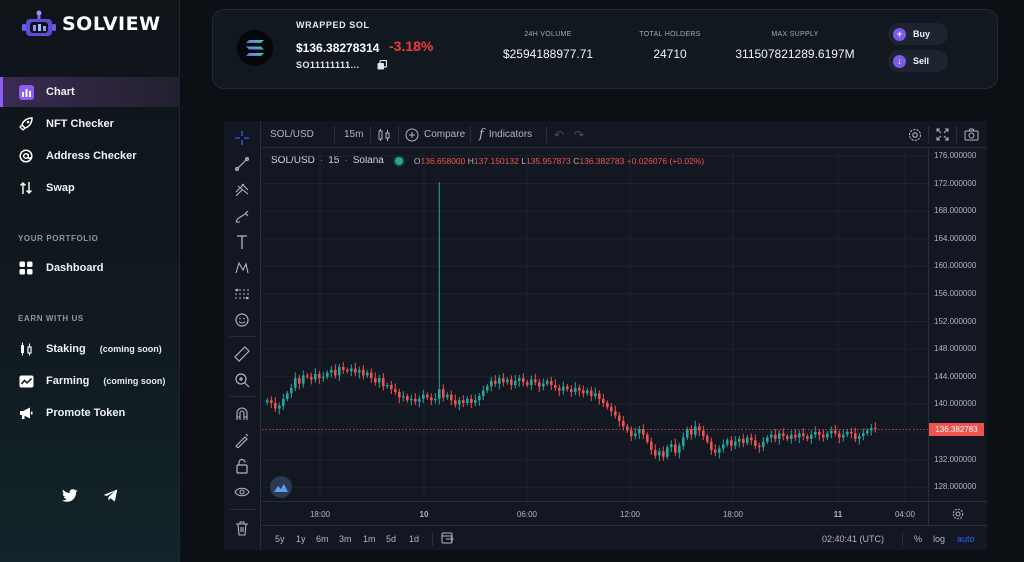  Describe the element at coordinates (670, 34) in the screenshot. I see `stat-label: TOTAL HOLDERS` at that location.